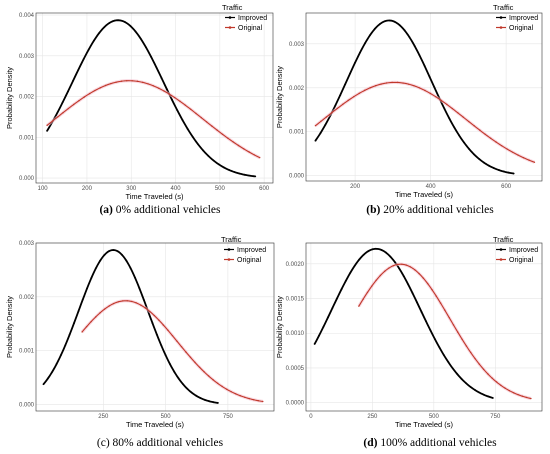 This screenshot has width=550, height=454. Describe the element at coordinates (430, 210) in the screenshot. I see `panel-caption: (b) 20% additional vehicles` at that location.